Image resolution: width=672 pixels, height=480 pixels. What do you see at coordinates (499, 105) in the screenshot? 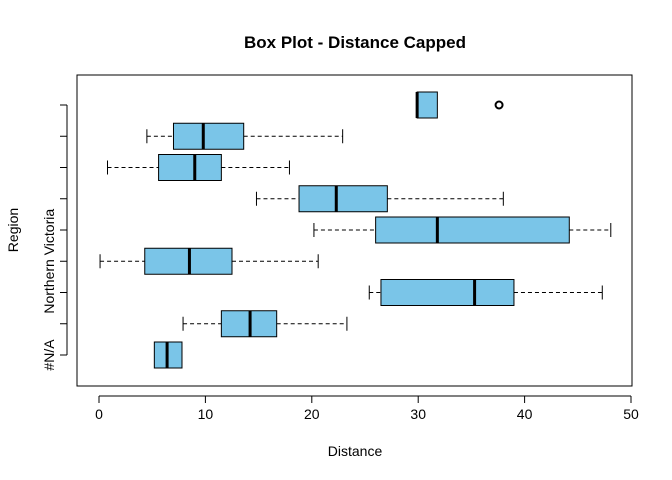
I see `outlier-point` at bounding box center [499, 105].